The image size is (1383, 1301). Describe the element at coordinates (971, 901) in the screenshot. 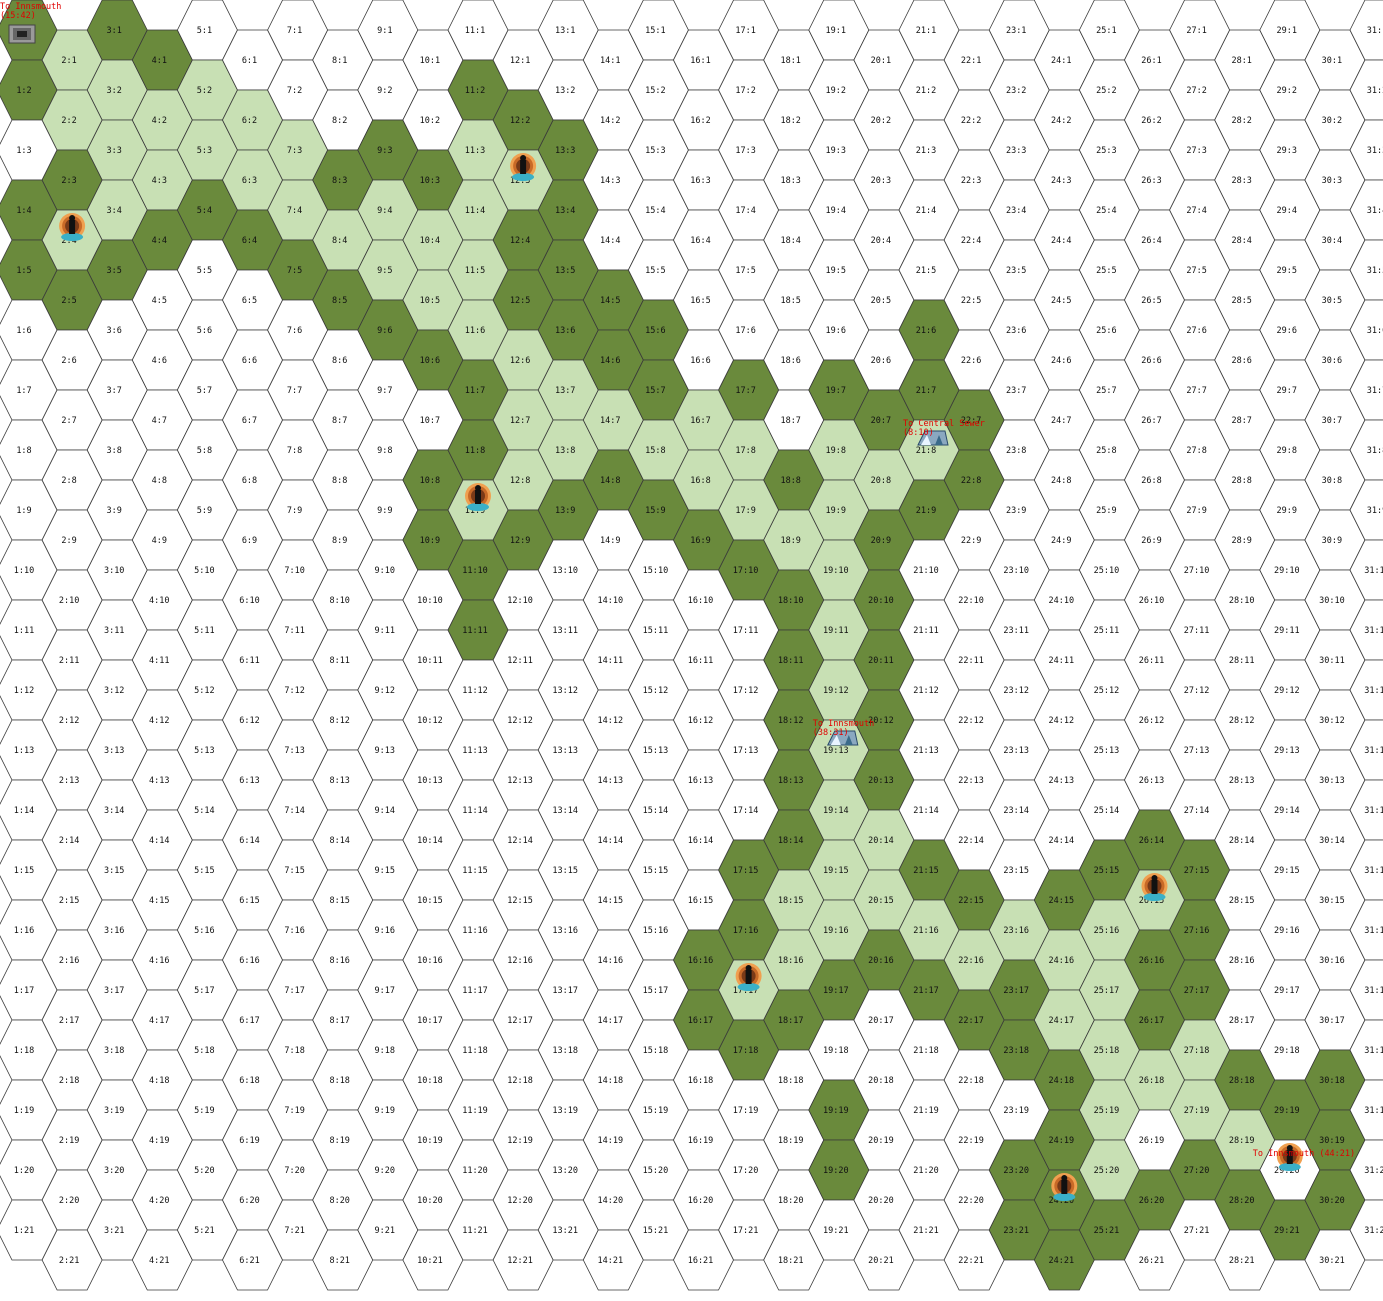

I see `hex-coordinate-label: 22:15` at that location.